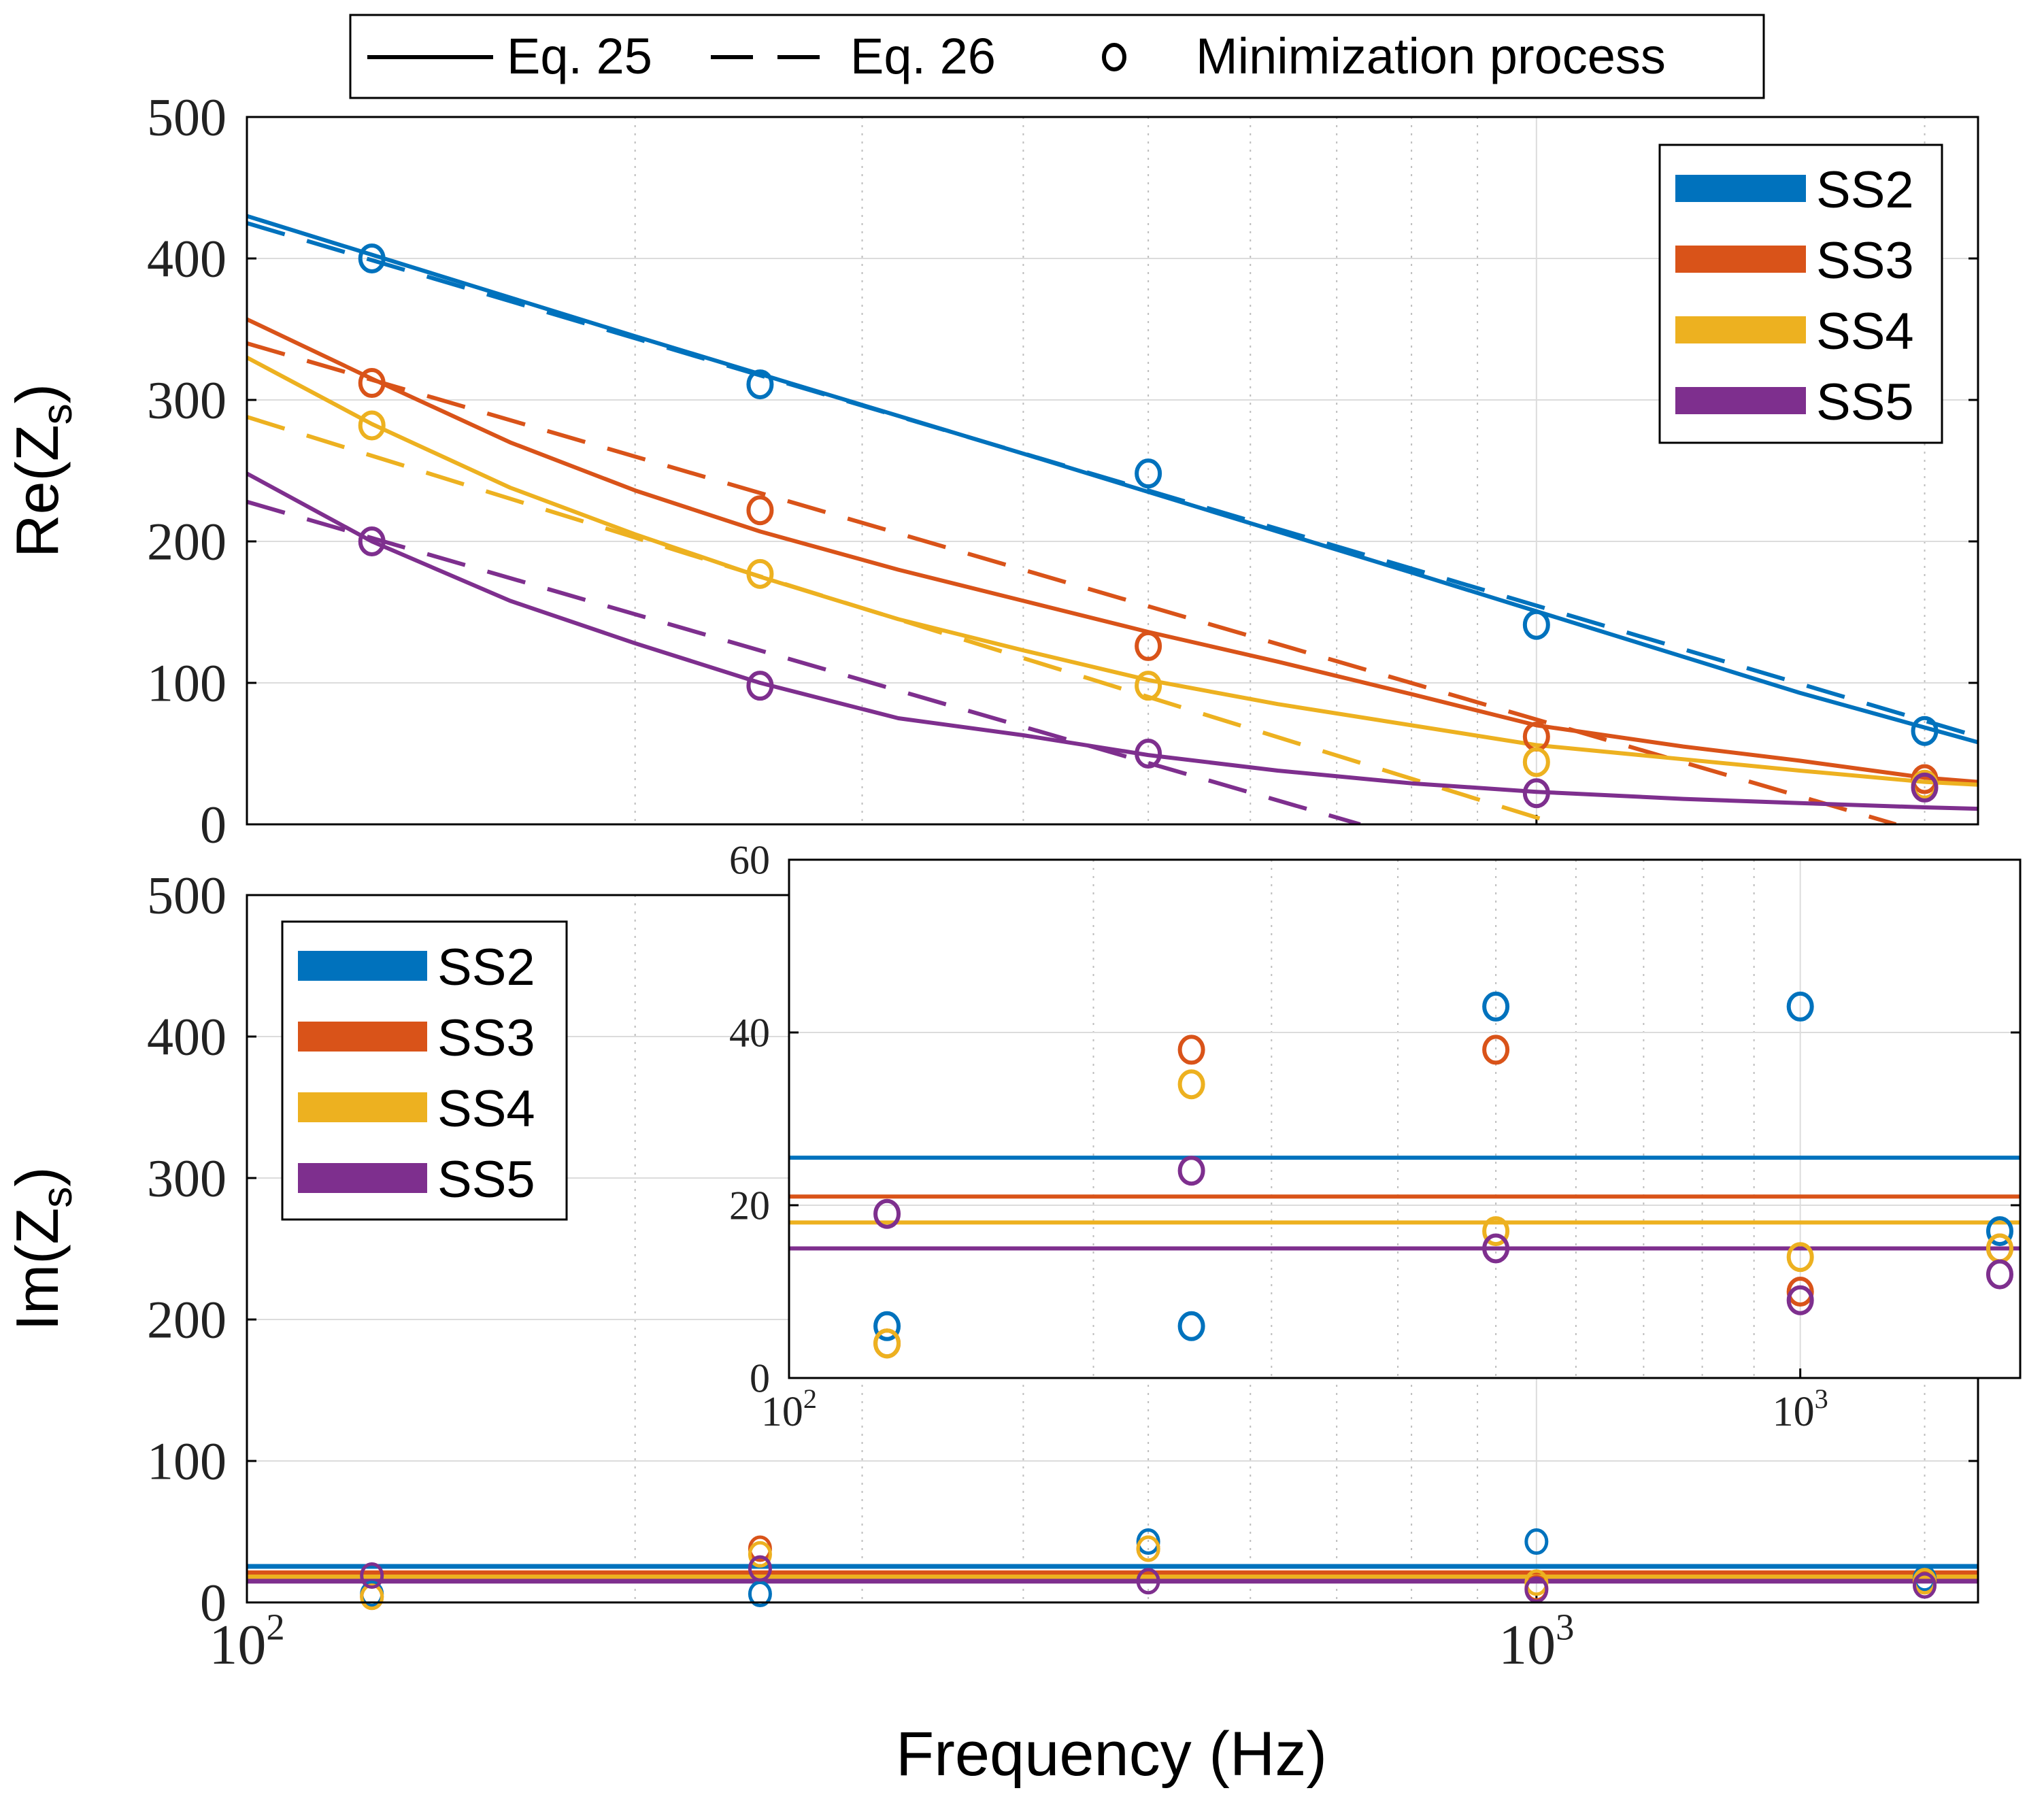 Image resolution: width=2044 pixels, height=1799 pixels. What do you see at coordinates (187, 1320) in the screenshot?
I see `im-ytick-label: 200` at bounding box center [187, 1320].